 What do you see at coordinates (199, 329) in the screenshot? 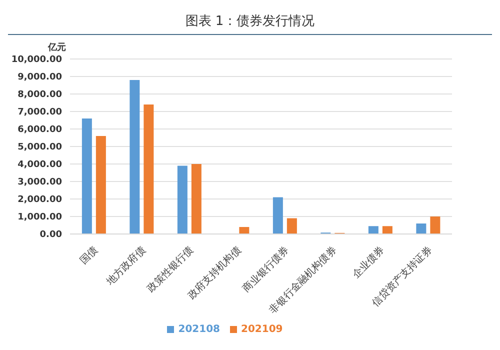
I see `legend-label: 202108` at bounding box center [199, 329].